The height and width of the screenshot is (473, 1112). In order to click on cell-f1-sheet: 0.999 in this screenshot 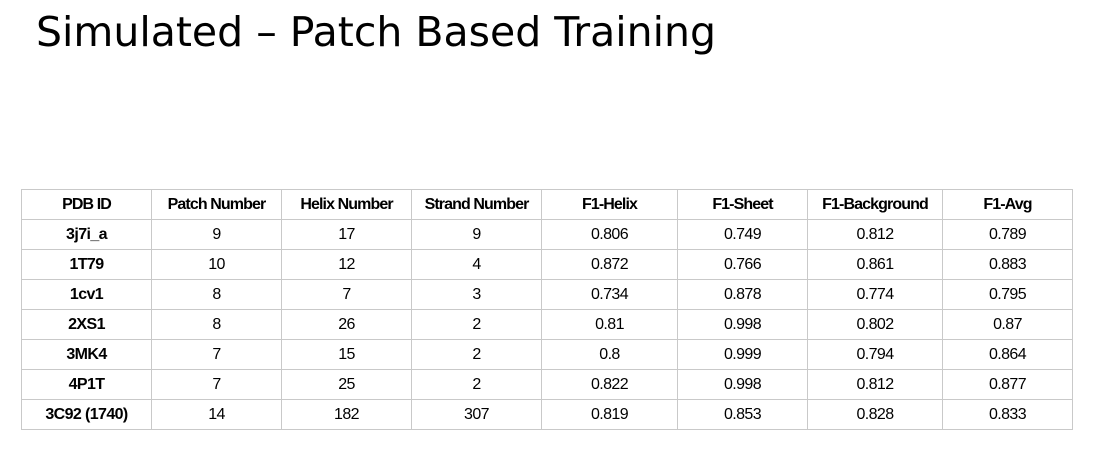, I will do `click(742, 354)`.